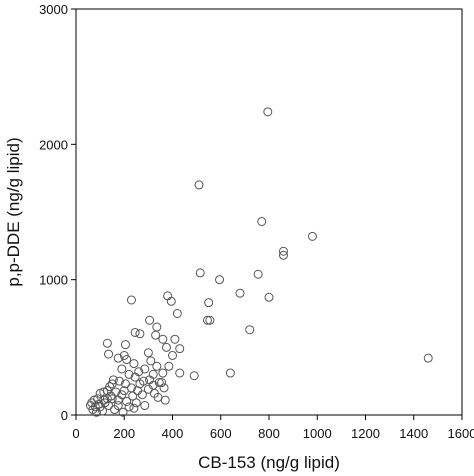  I want to click on x-tick-label: 1200, so click(365, 433).